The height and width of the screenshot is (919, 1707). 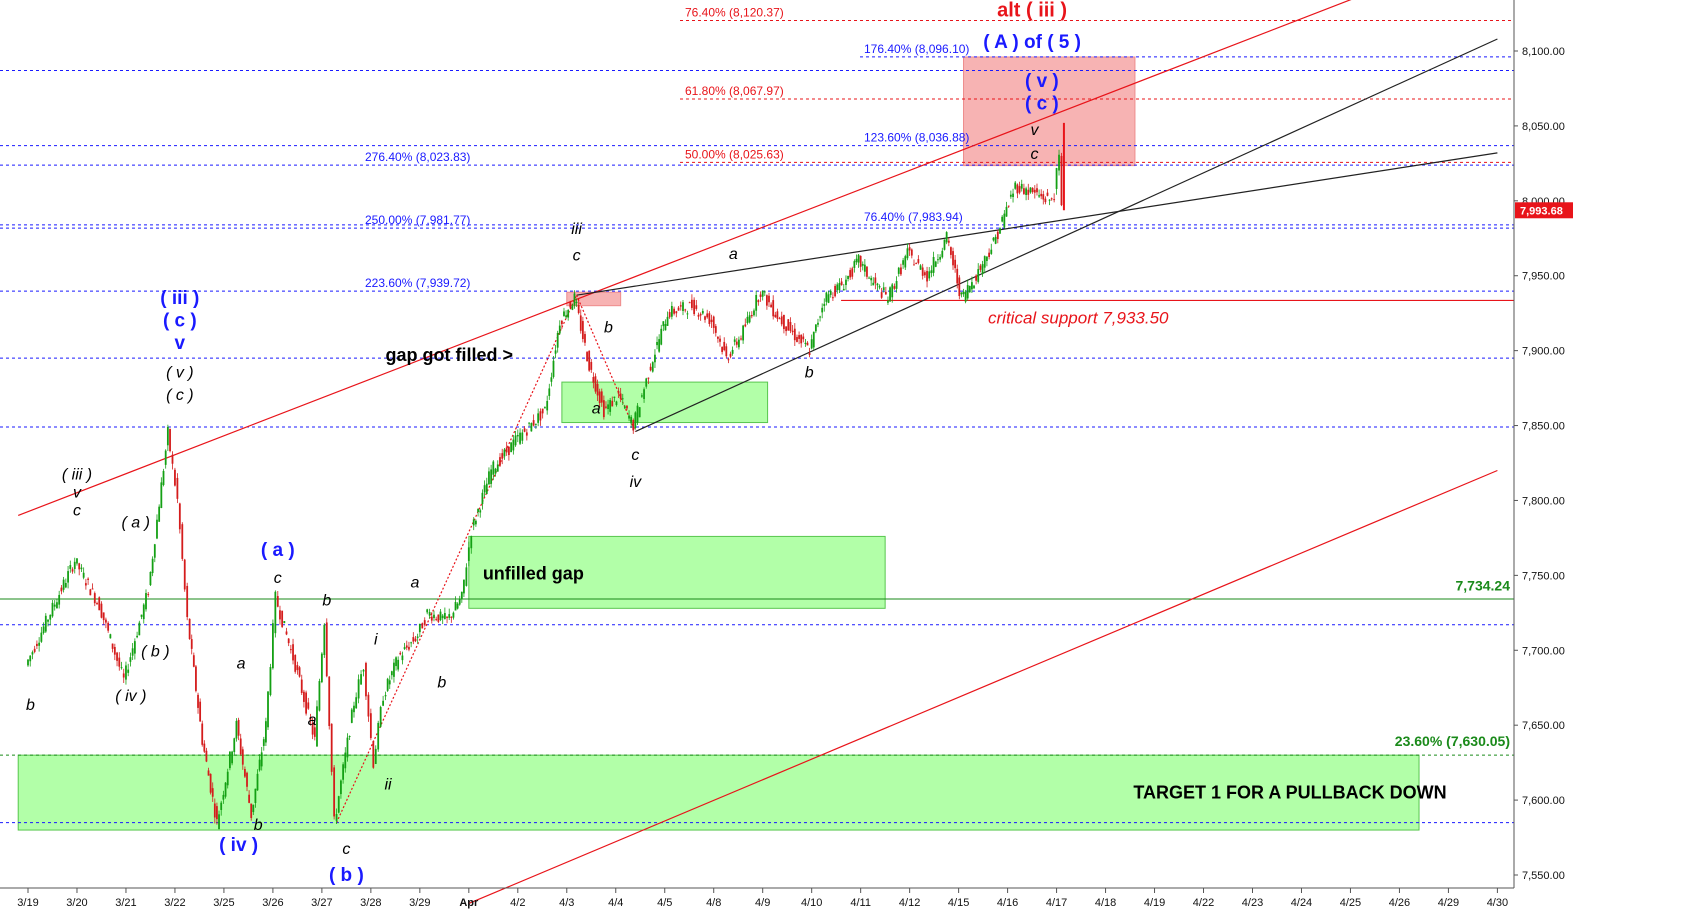 I want to click on x-tick-label: 3/22, so click(x=174, y=903).